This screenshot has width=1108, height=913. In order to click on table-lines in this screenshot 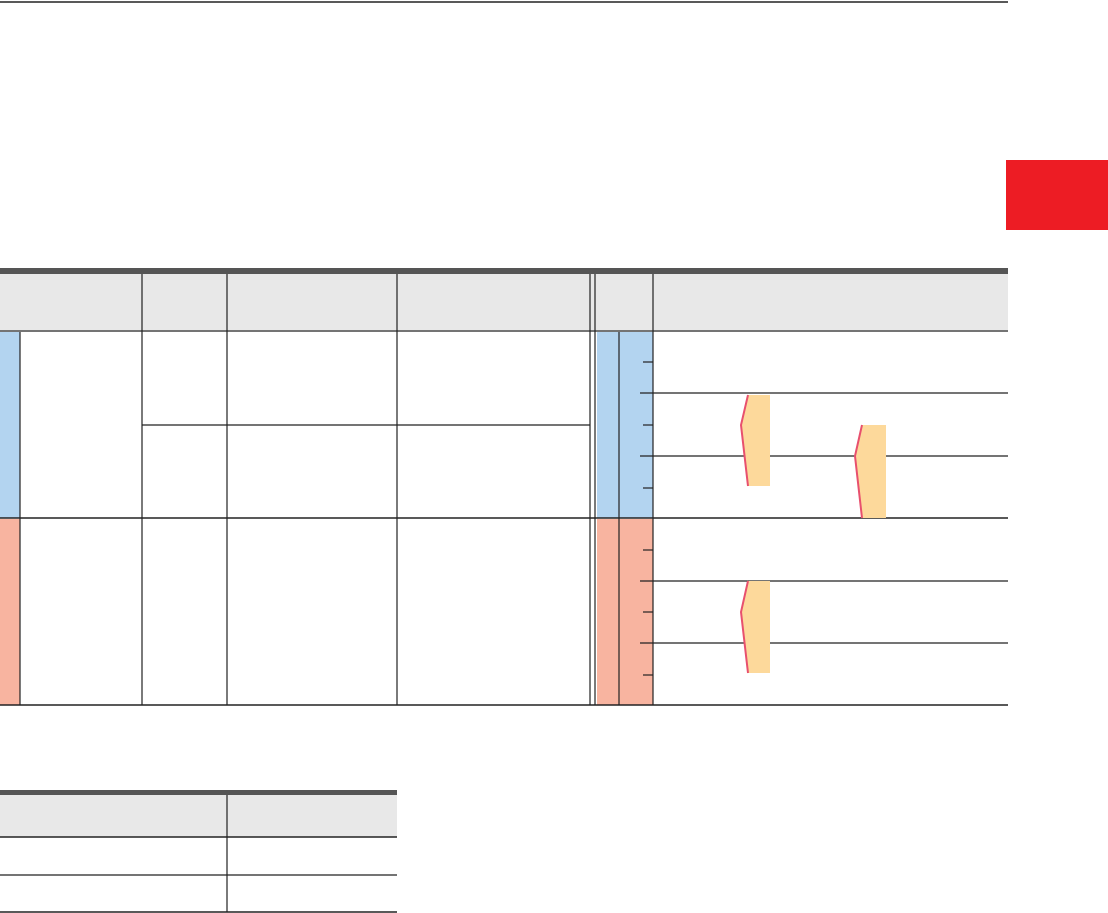, I will do `click(198, 854)`.